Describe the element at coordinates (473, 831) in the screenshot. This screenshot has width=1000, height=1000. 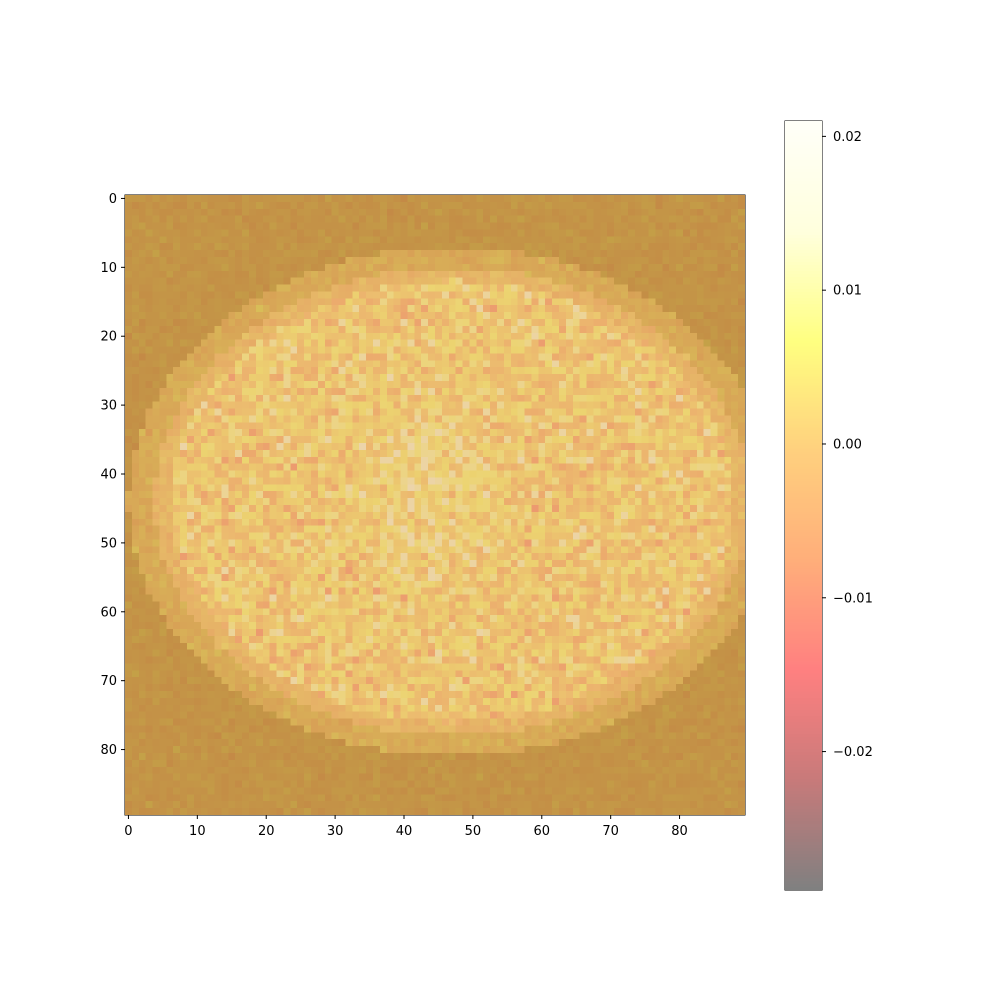
I see `x-tick-label: 50` at that location.